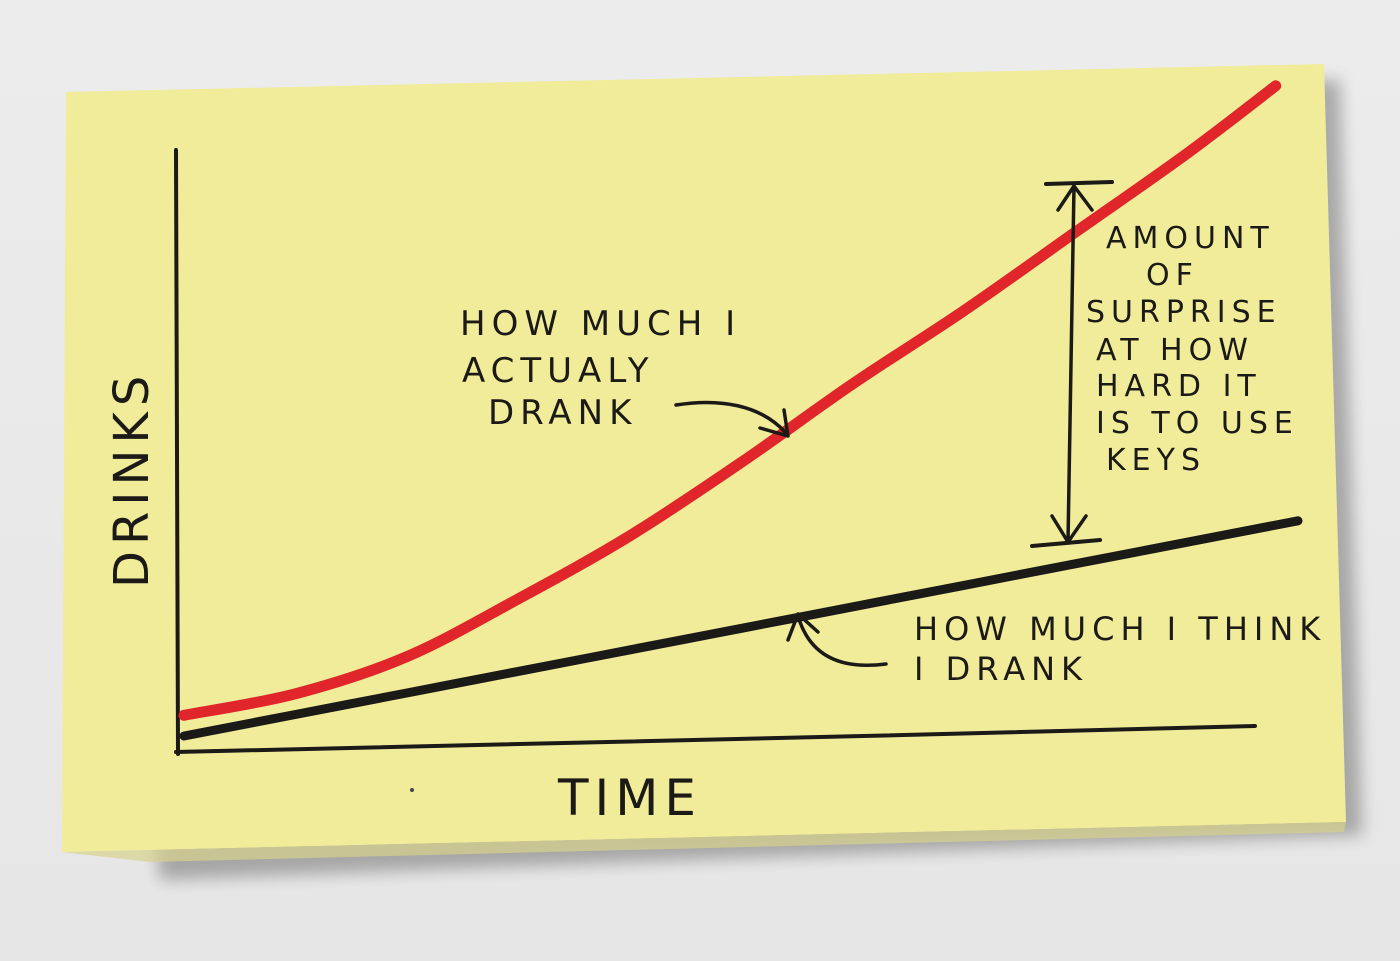 This screenshot has width=1400, height=961. I want to click on annotation-actual-arrow, so click(730, 417).